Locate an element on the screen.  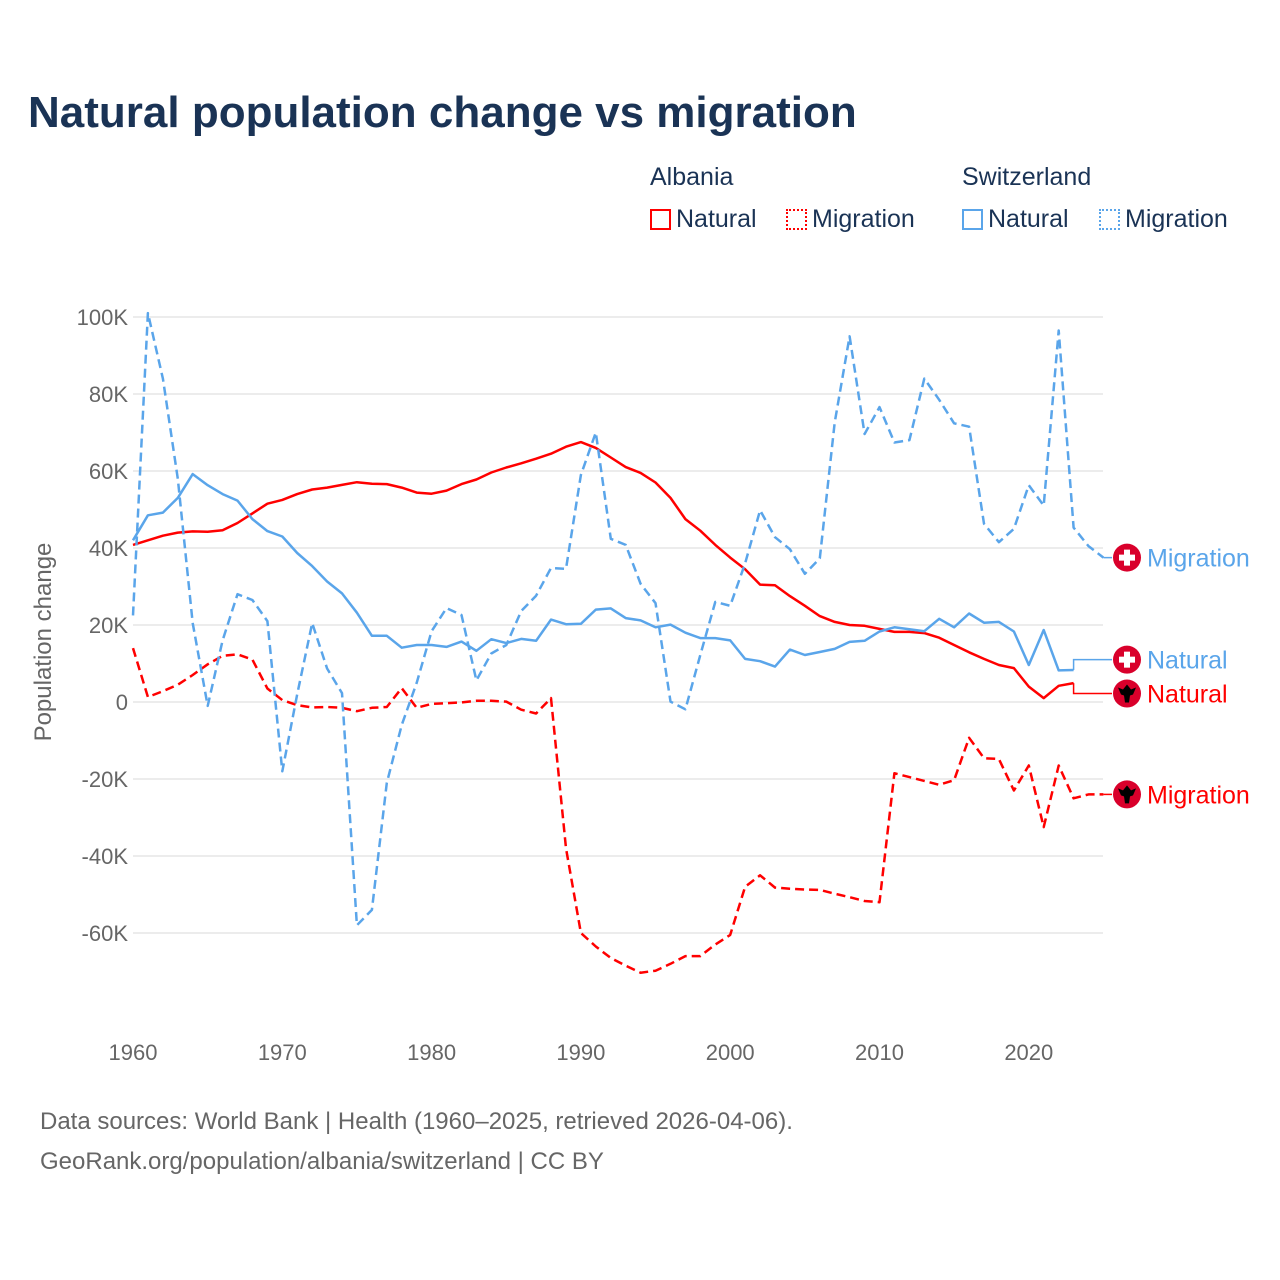
legend-albania-migration: Migration is located at coordinates (850, 219).